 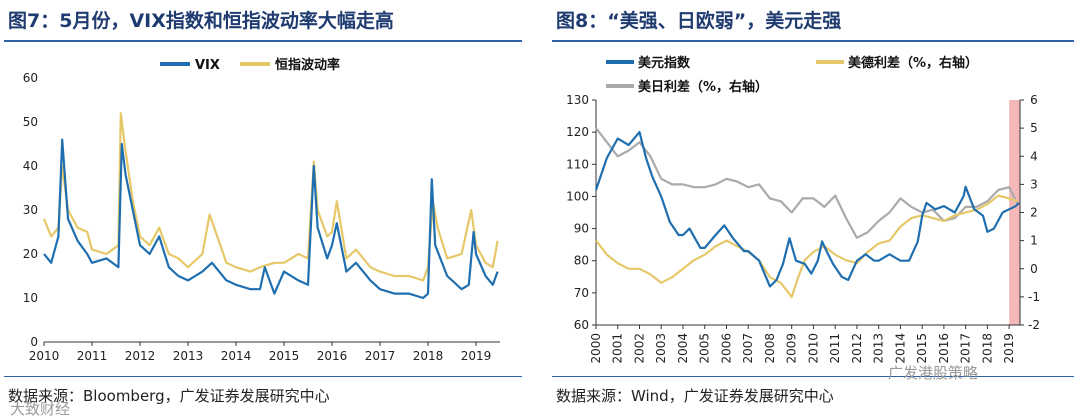 What do you see at coordinates (699, 21) in the screenshot?
I see `chart-title: 图8：“美强、日欧弱”，美元走强` at bounding box center [699, 21].